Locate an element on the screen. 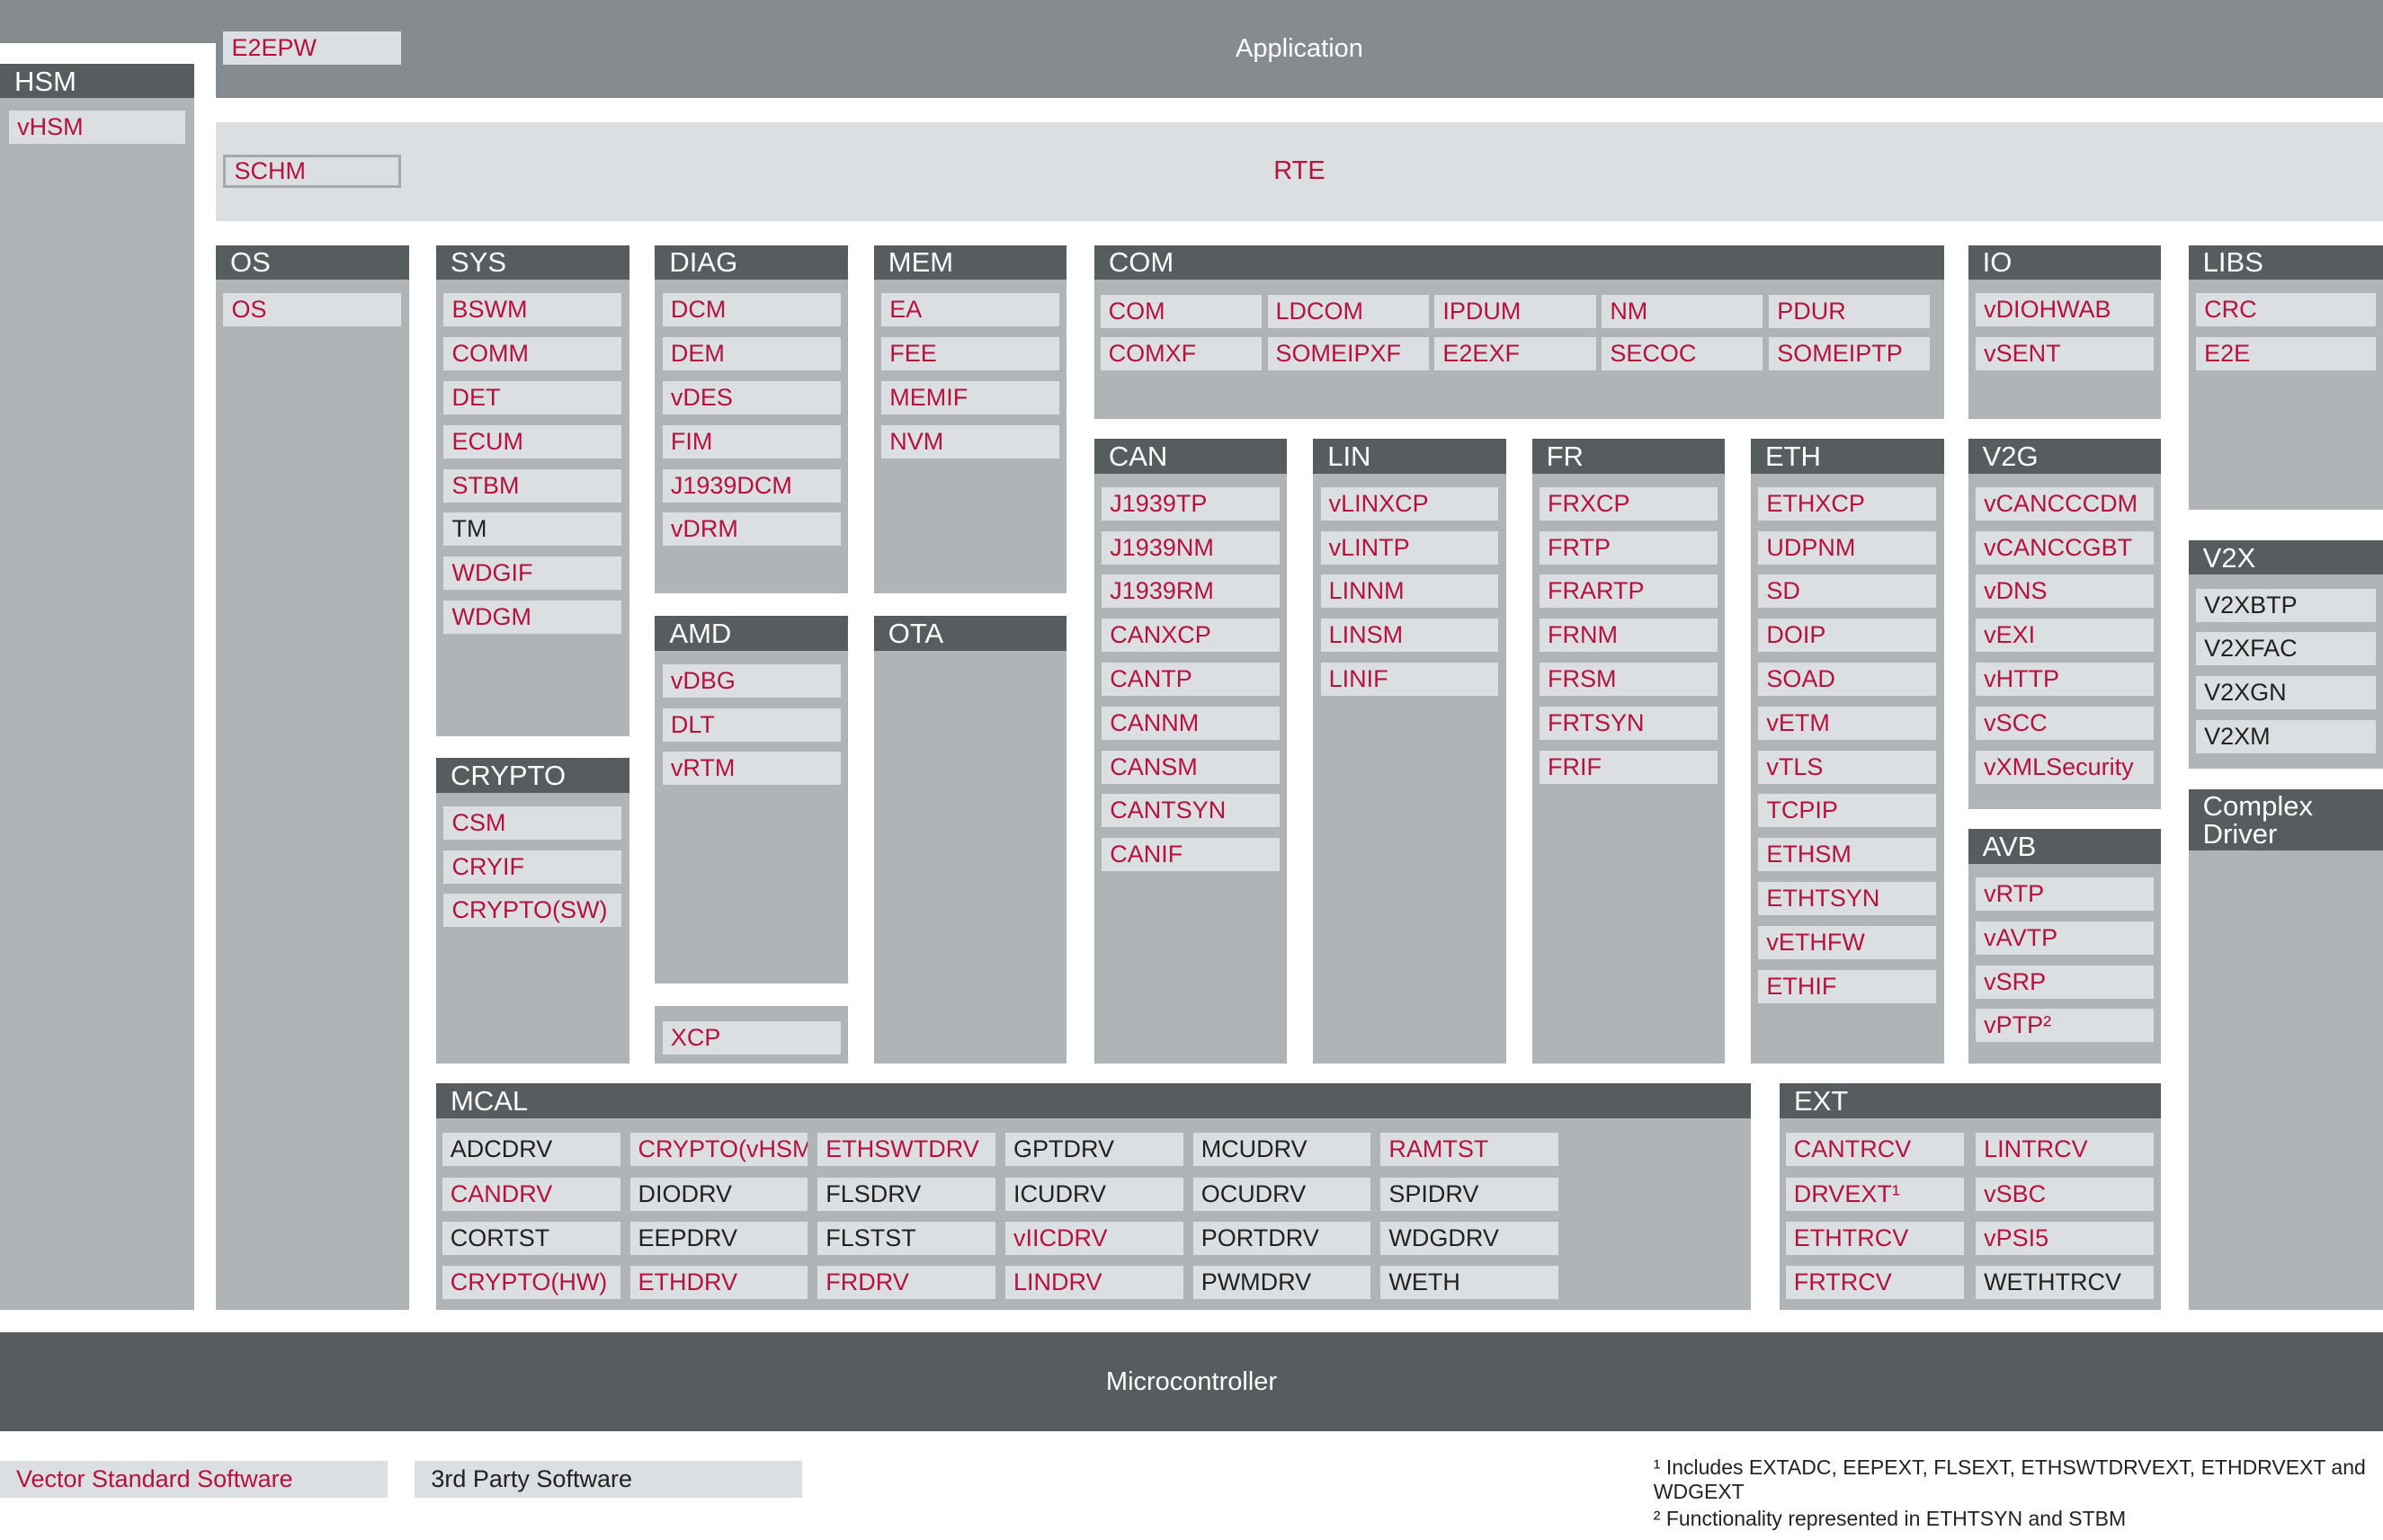 This screenshot has width=2383, height=1540. module: V2XFAC is located at coordinates (2286, 649).